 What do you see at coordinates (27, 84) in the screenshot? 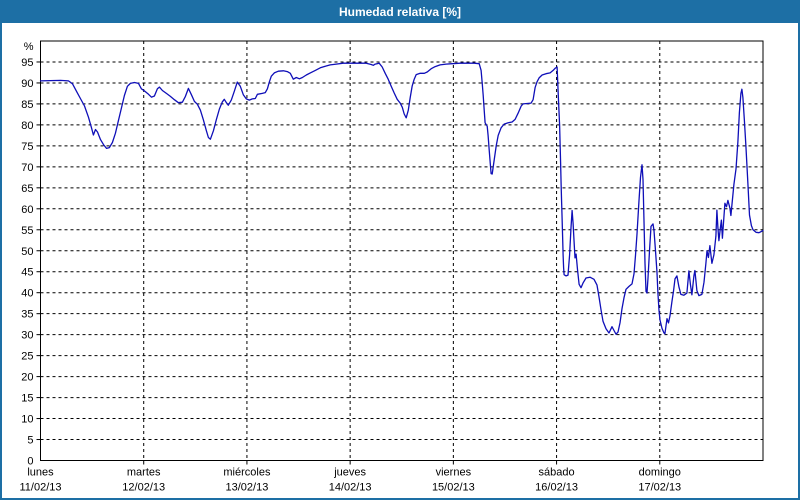
I see `y-axis-label: 90` at bounding box center [27, 84].